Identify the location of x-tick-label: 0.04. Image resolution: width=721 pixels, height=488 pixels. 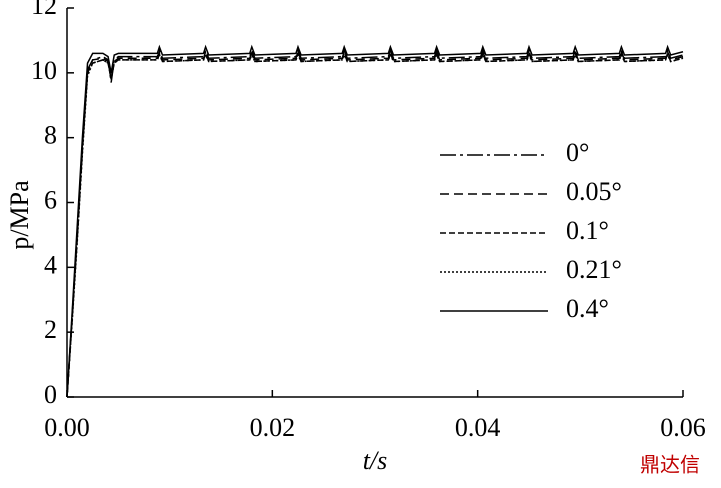
(478, 427).